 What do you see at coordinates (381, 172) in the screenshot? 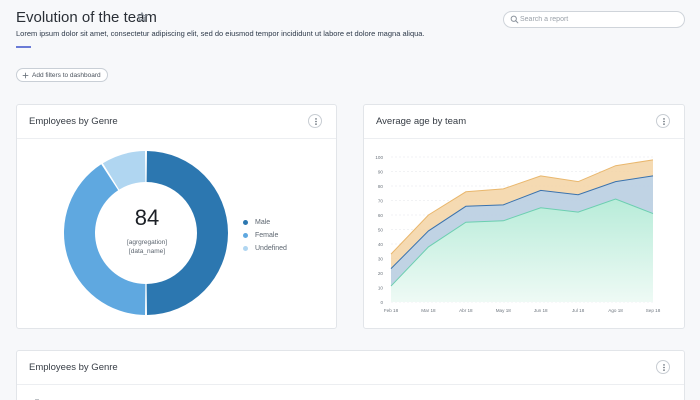
I see `y-tick-label: 90` at bounding box center [381, 172].